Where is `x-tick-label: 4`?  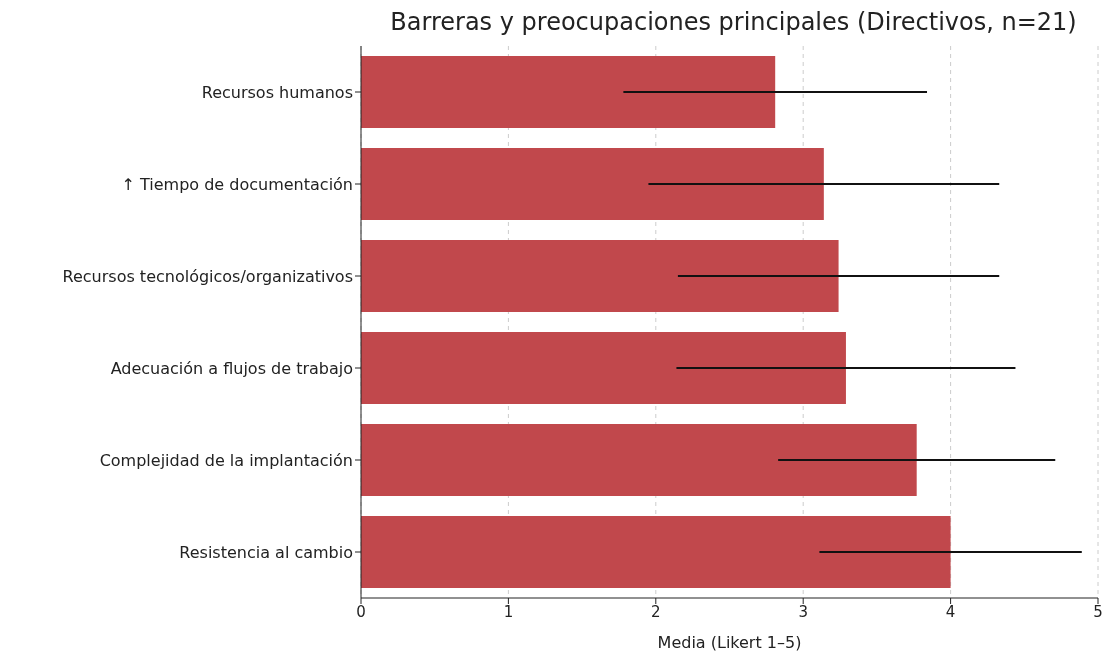 x-tick-label: 4 is located at coordinates (950, 611).